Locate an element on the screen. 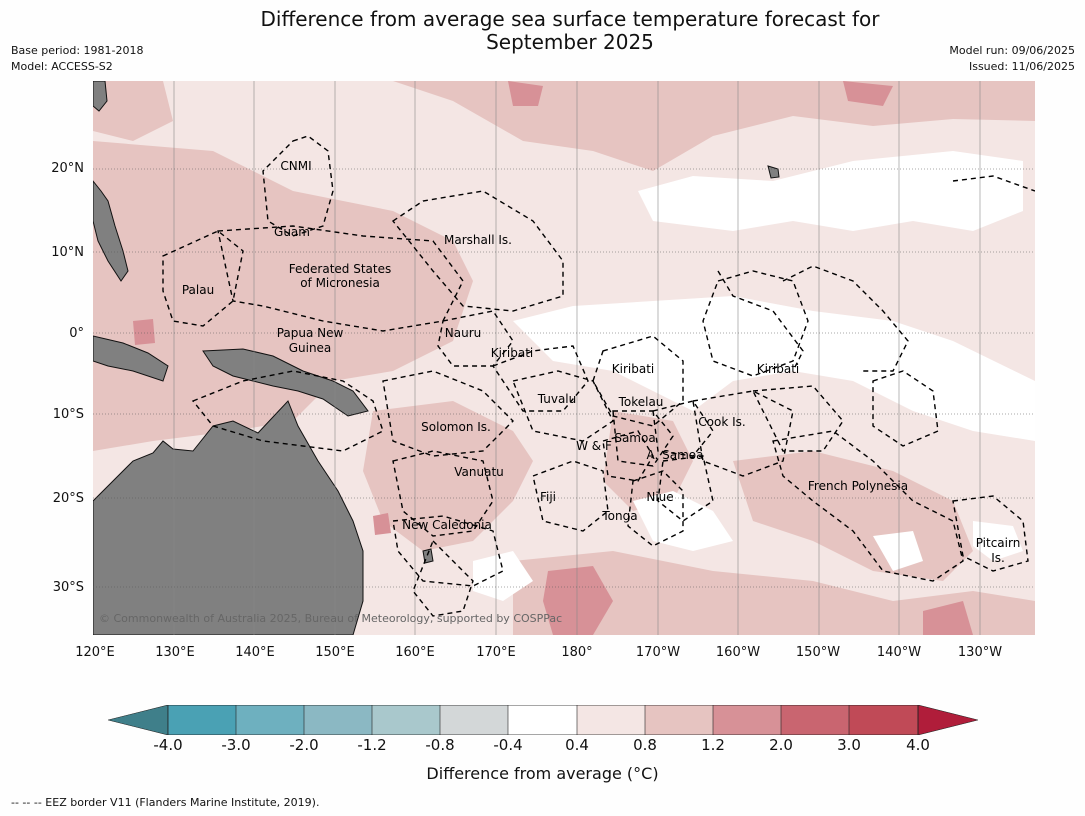 The image size is (1085, 816). lon-label: 150°W is located at coordinates (818, 652).